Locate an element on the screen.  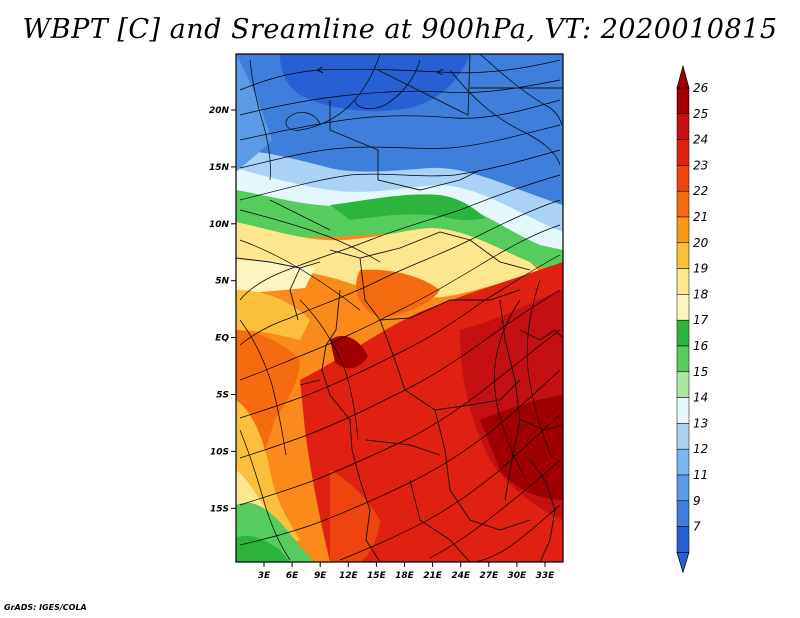
colorbar-label: 17 is located at coordinates (701, 320).